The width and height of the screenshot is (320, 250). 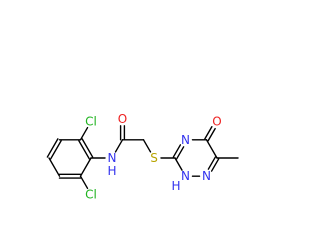 I want to click on atom-label: S, so click(x=154, y=158).